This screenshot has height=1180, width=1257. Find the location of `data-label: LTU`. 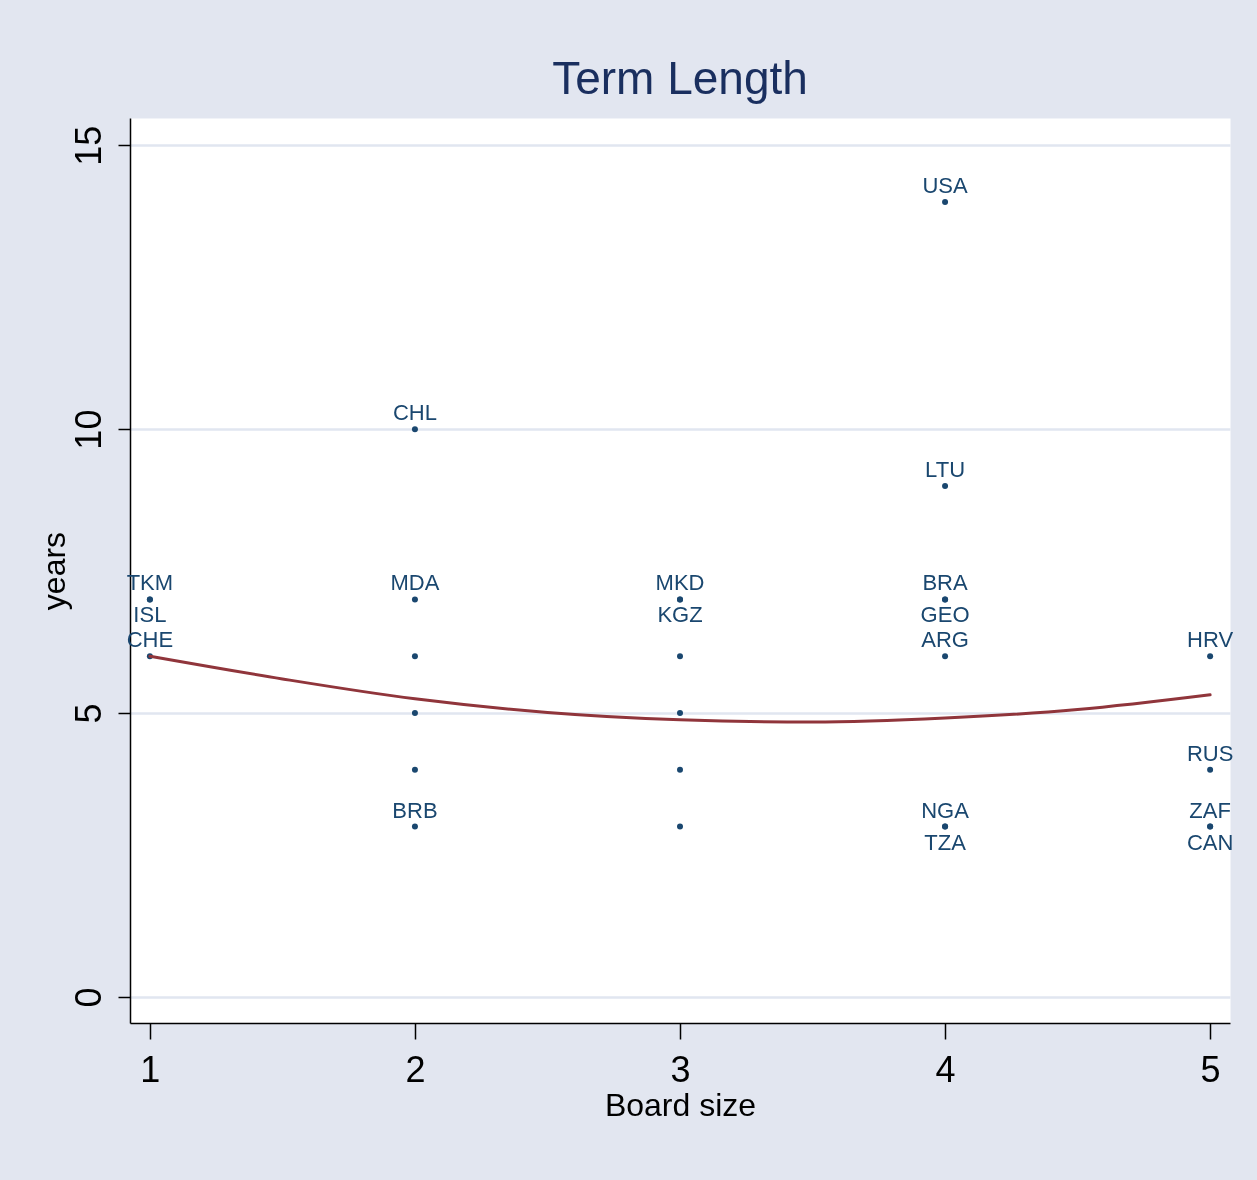

data-label: LTU is located at coordinates (945, 469).